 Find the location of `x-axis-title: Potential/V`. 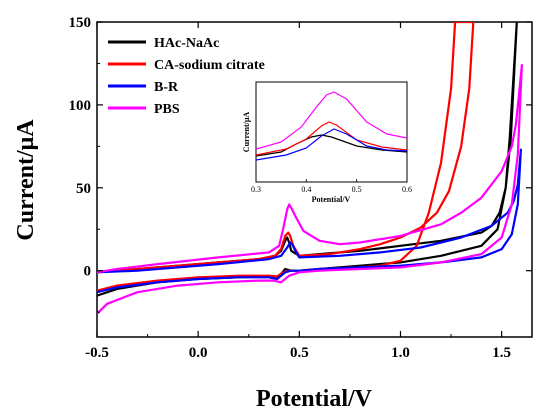

x-axis-title: Potential/V is located at coordinates (314, 399).